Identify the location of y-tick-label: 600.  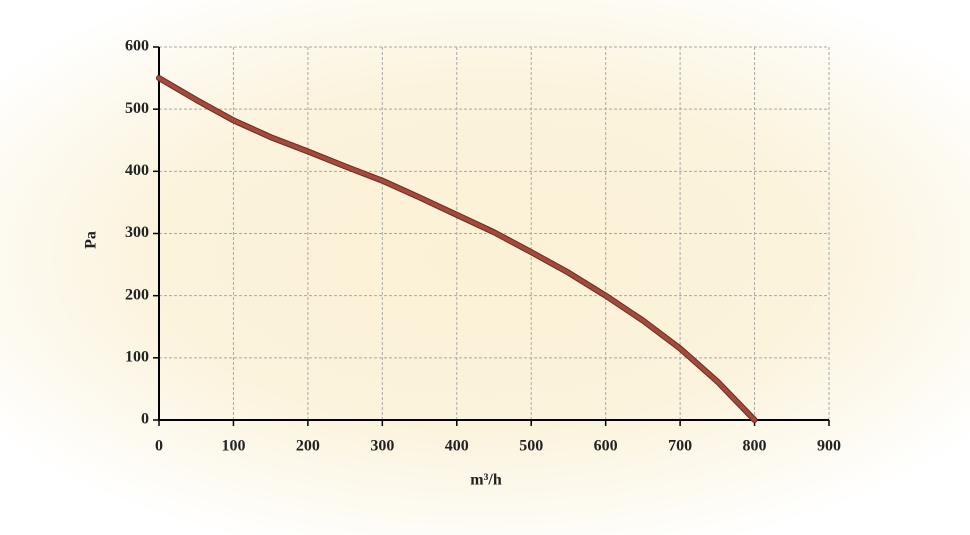
(137, 46).